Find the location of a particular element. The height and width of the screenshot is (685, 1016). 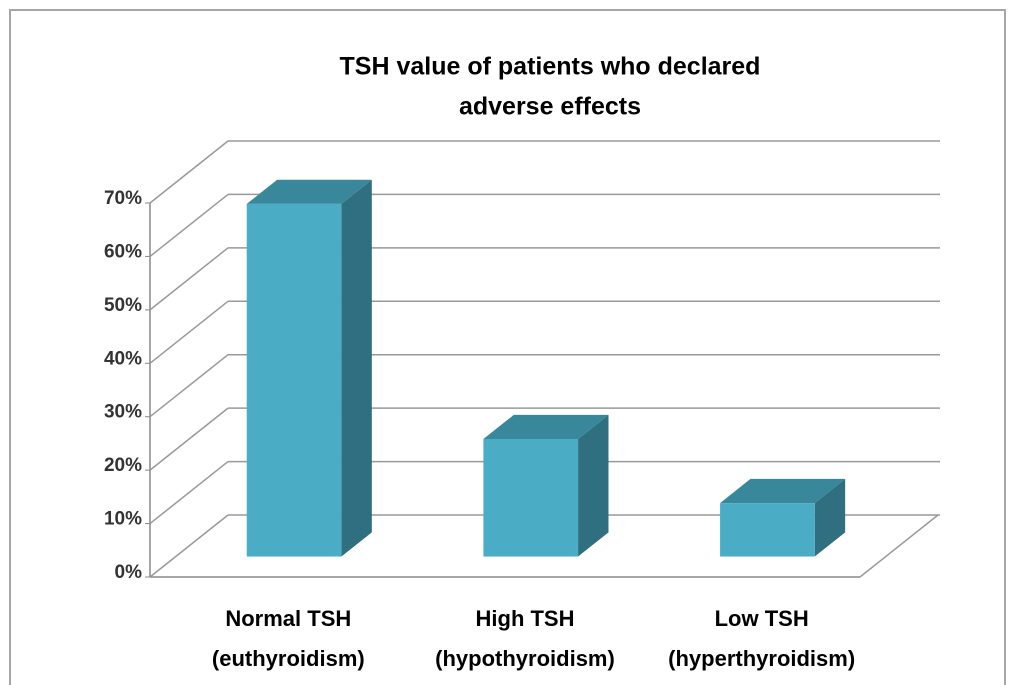

x-tick-label: (hypothyroidism) is located at coordinates (525, 658).